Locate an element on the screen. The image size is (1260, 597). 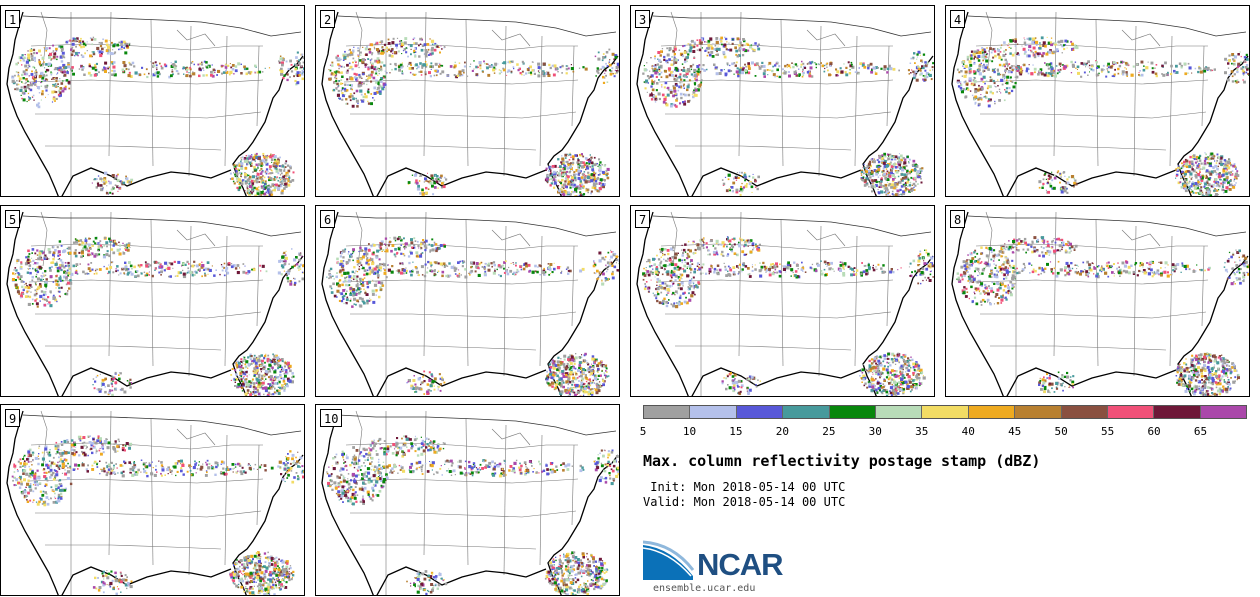
logo-url: ensemble.ucar.edu is located at coordinates (704, 588).